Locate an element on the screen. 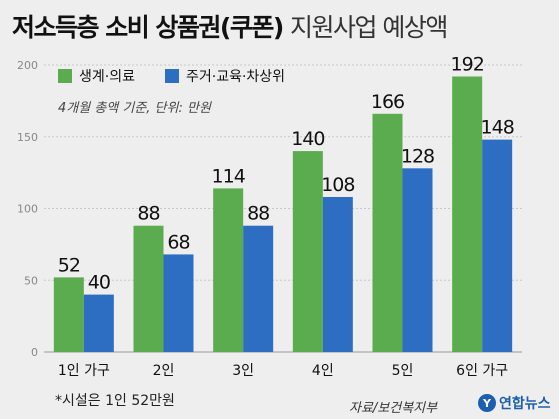  data-label-s2-4: 128 is located at coordinates (417, 156).